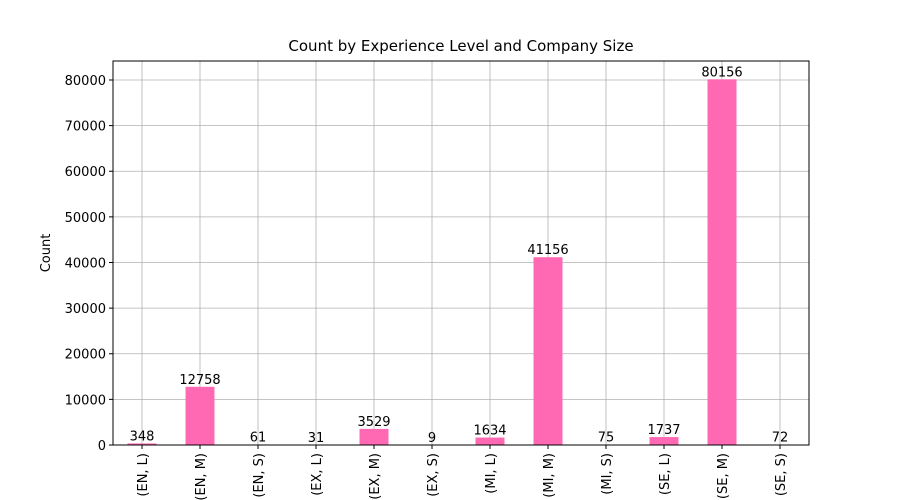  I want to click on bar-value-label: 1737, so click(663, 430).